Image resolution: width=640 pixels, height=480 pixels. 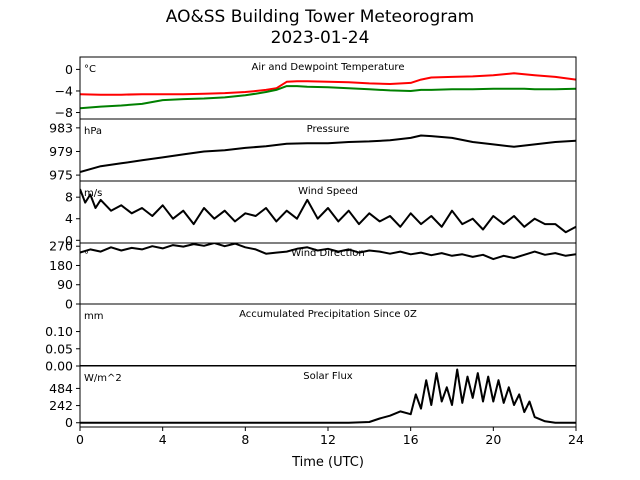 I want to click on figure-subtitle: 2023-01-24, so click(x=320, y=38).